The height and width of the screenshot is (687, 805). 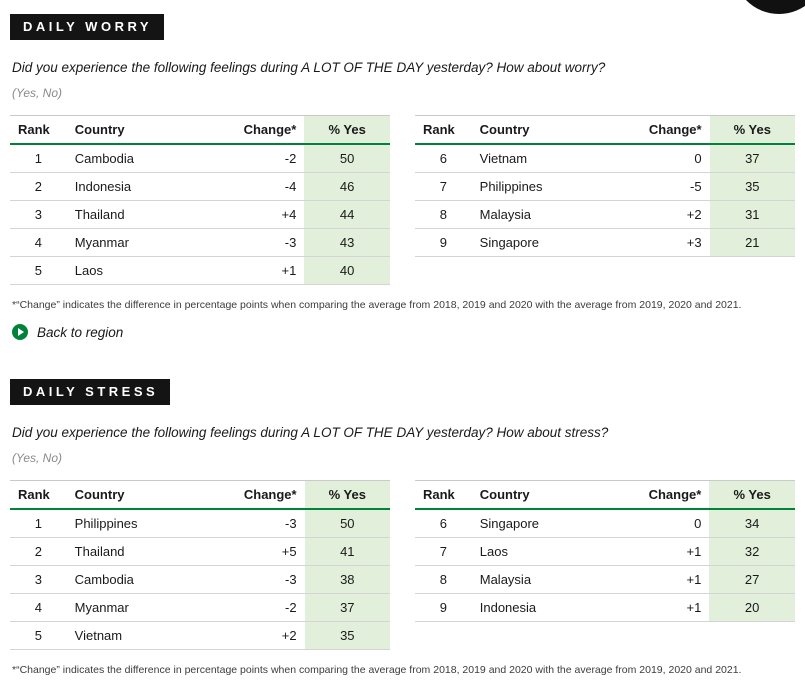 What do you see at coordinates (661, 242) in the screenshot?
I see `cell-change: +3` at bounding box center [661, 242].